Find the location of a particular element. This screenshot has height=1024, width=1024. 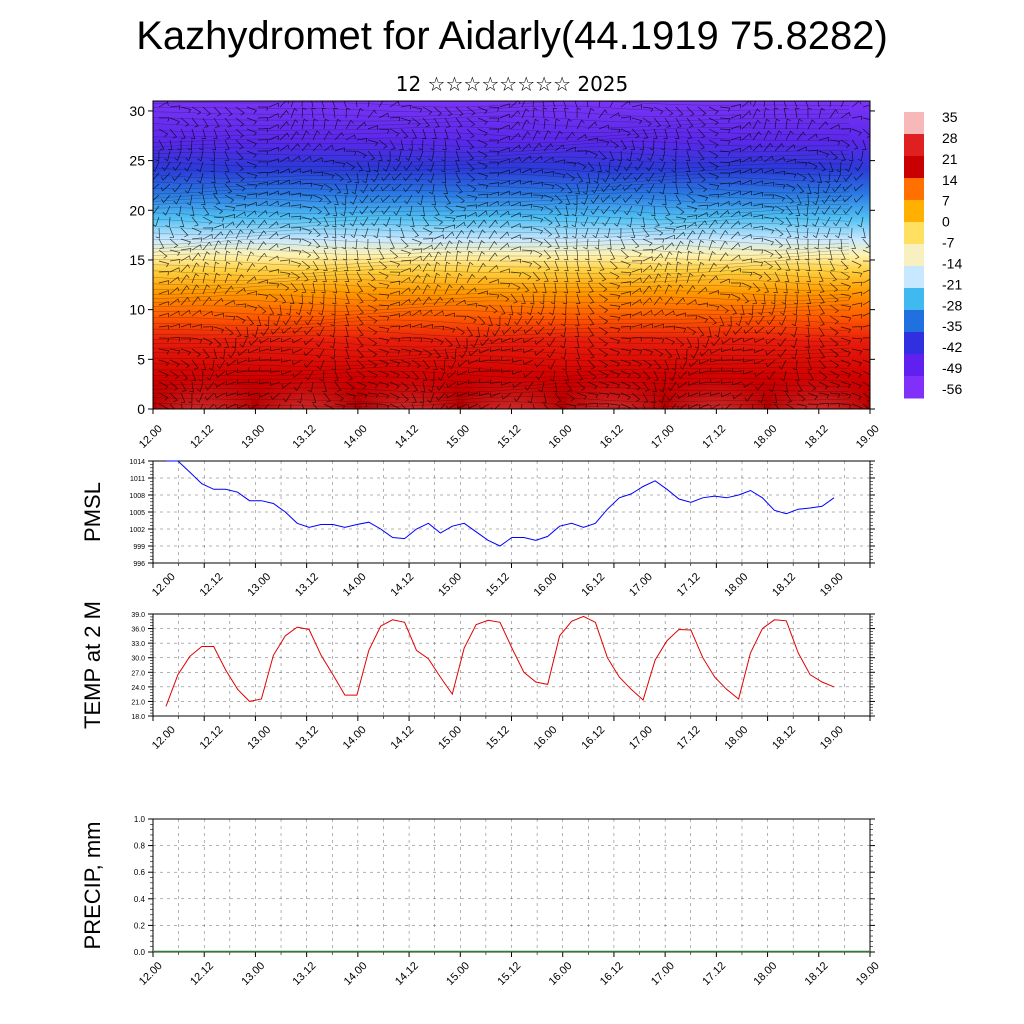

y-tick-label: 1011 is located at coordinates (137, 479).